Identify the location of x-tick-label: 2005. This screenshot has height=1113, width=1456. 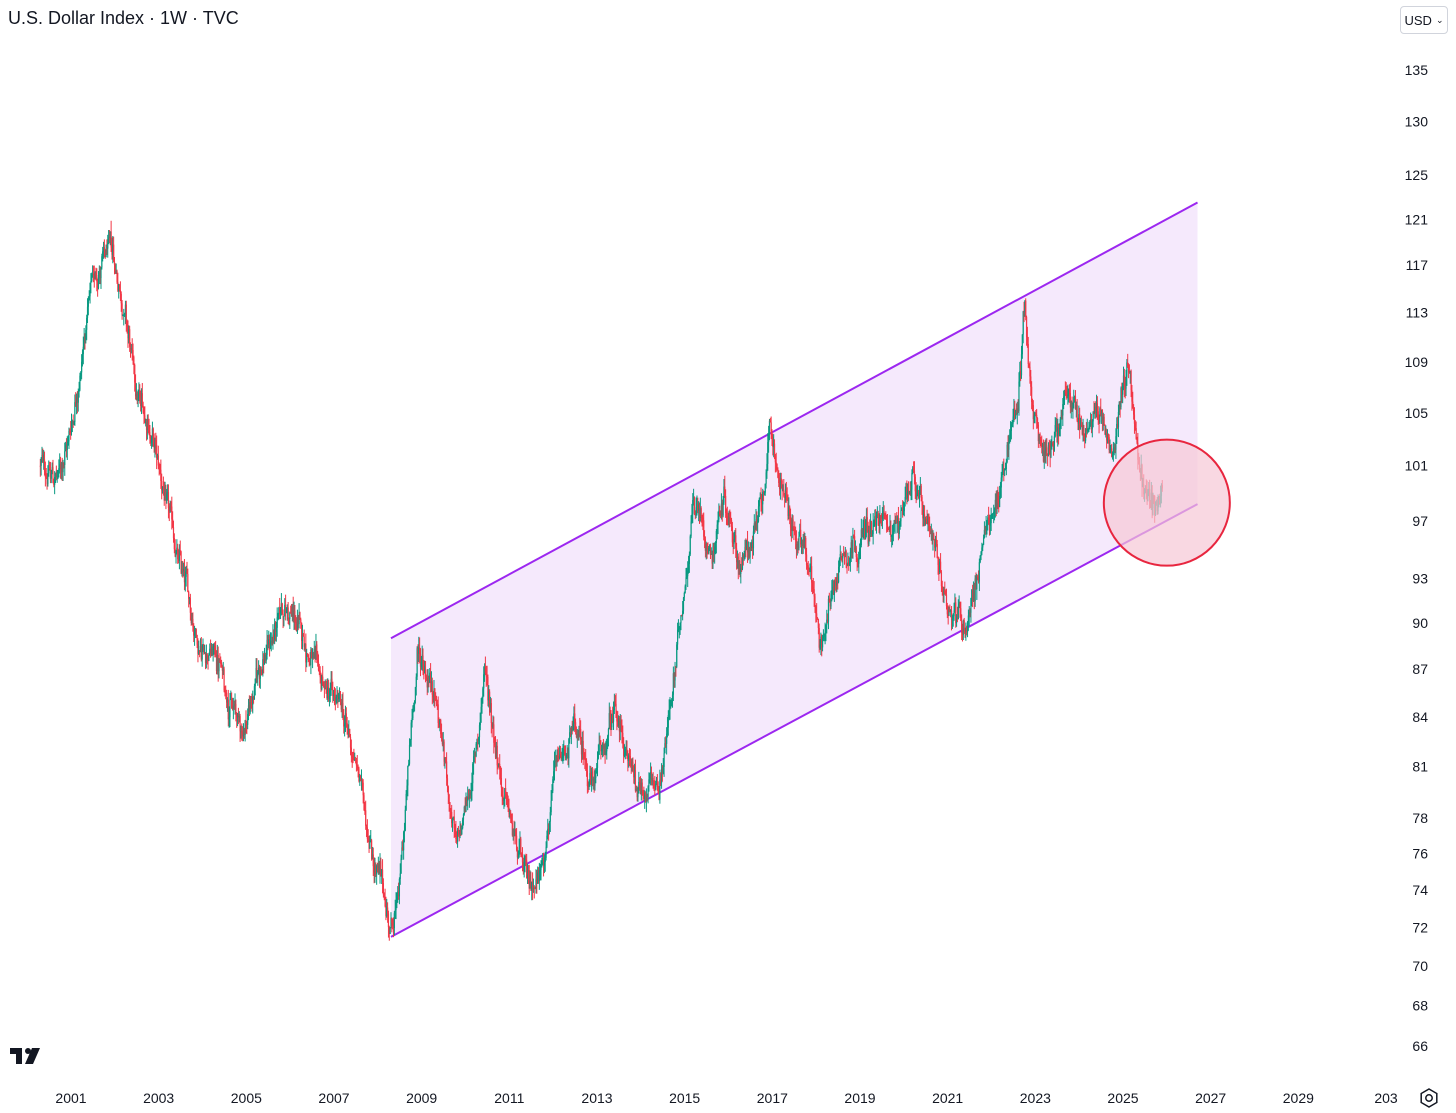
(246, 1098).